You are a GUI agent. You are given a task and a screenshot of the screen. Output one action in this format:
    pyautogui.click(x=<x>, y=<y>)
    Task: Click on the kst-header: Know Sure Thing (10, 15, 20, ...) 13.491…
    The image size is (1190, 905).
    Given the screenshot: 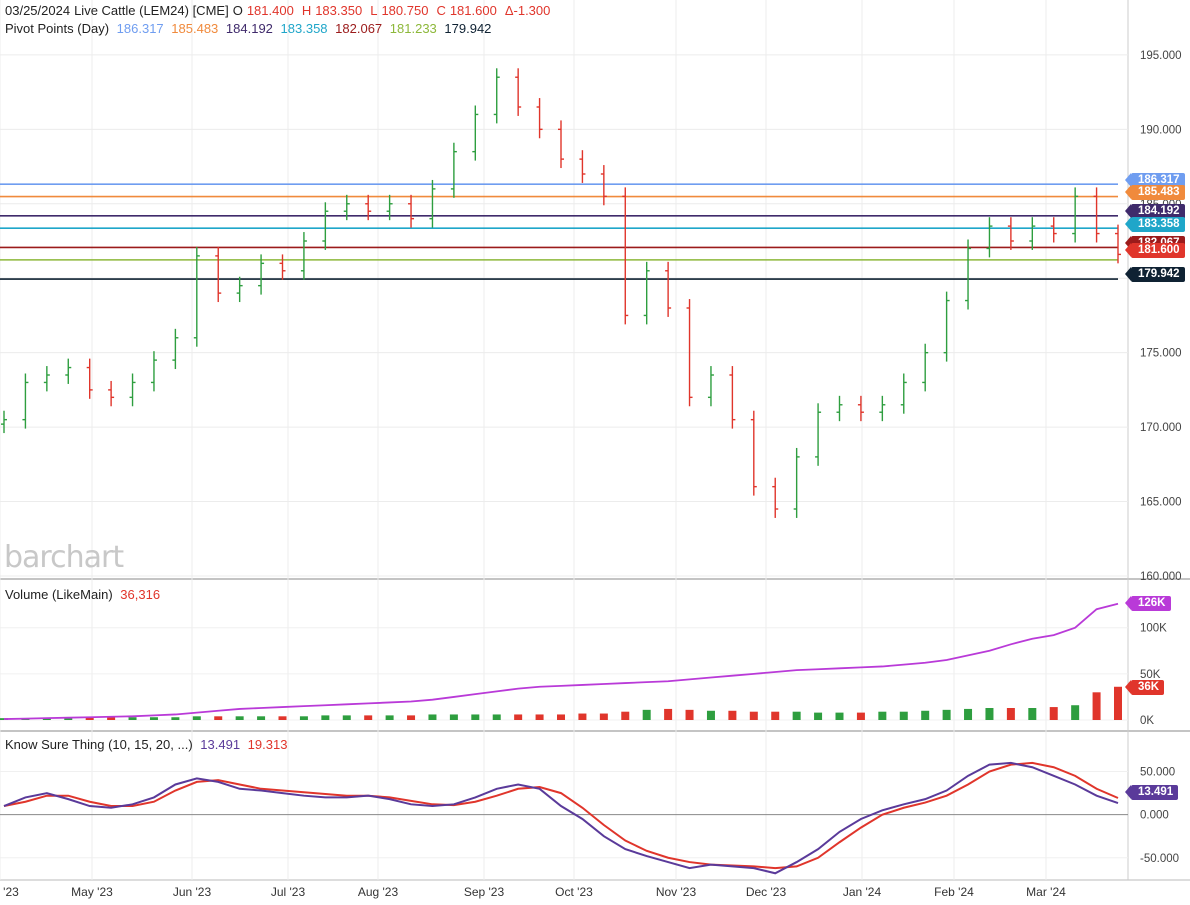 What is the action you would take?
    pyautogui.click(x=148, y=744)
    